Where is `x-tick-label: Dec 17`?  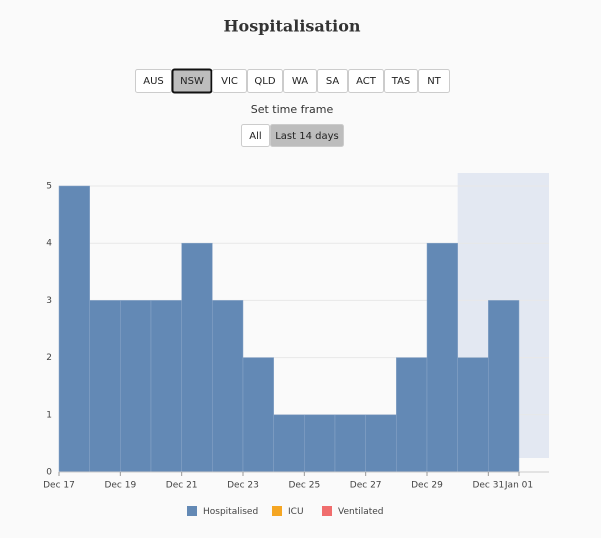
x-tick-label: Dec 17 is located at coordinates (59, 486).